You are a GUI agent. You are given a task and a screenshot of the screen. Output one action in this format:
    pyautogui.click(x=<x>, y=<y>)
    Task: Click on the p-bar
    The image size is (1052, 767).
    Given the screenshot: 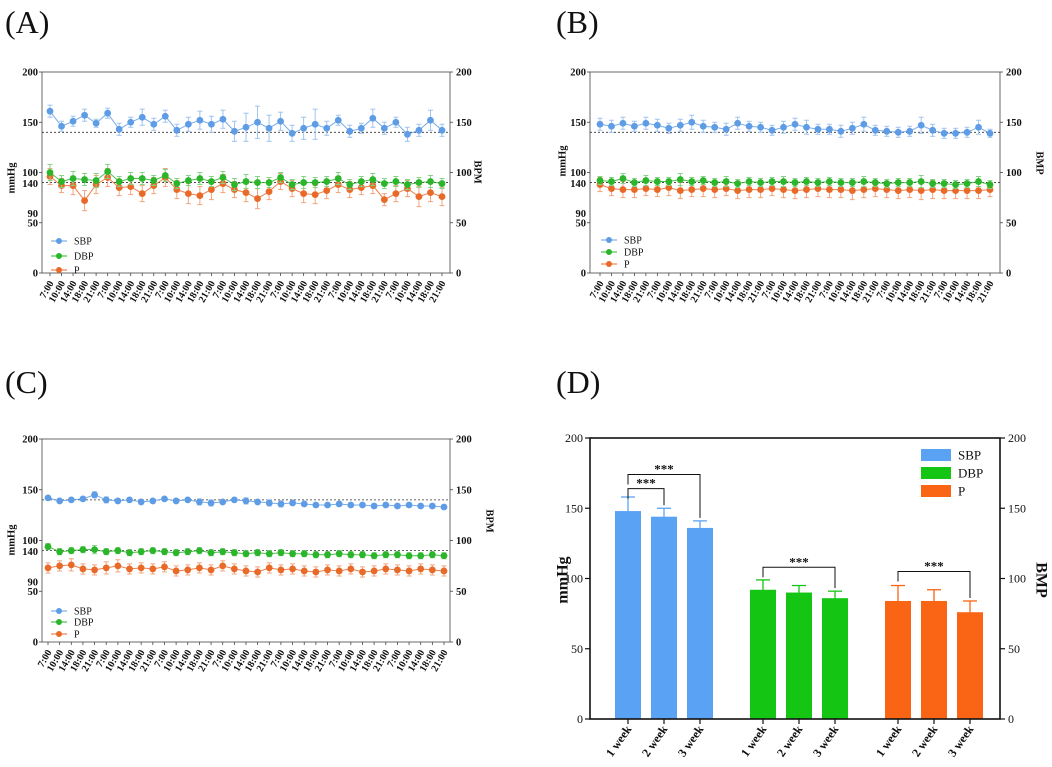 What is the action you would take?
    pyautogui.click(x=898, y=659)
    